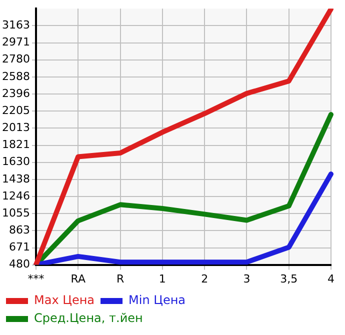  I want to click on x-tick-label: 1, so click(162, 279).